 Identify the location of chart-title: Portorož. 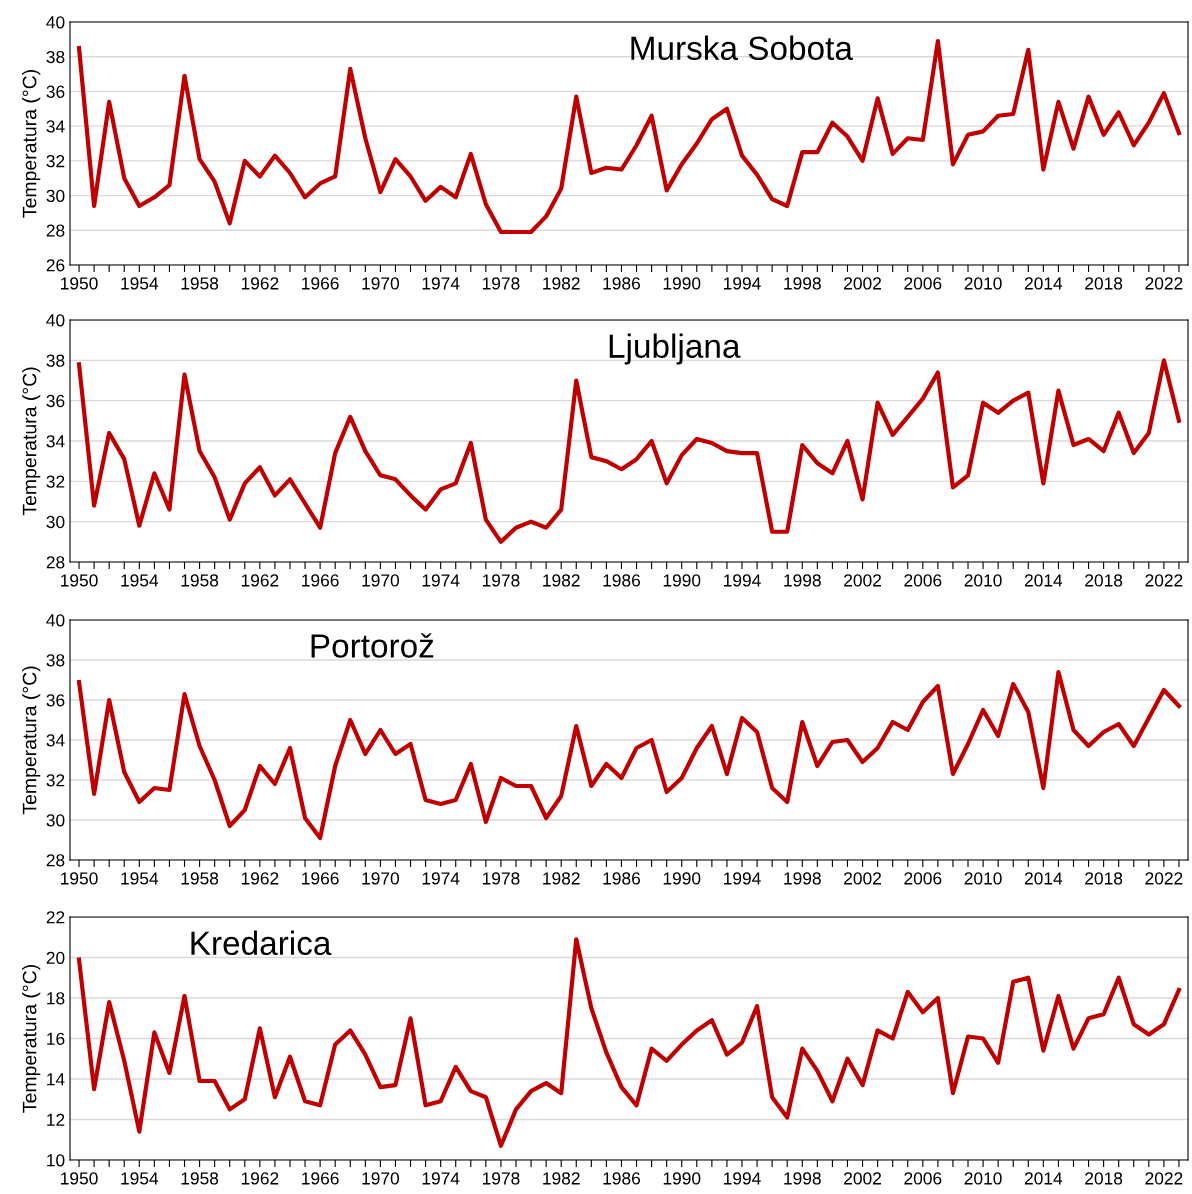
(372, 645).